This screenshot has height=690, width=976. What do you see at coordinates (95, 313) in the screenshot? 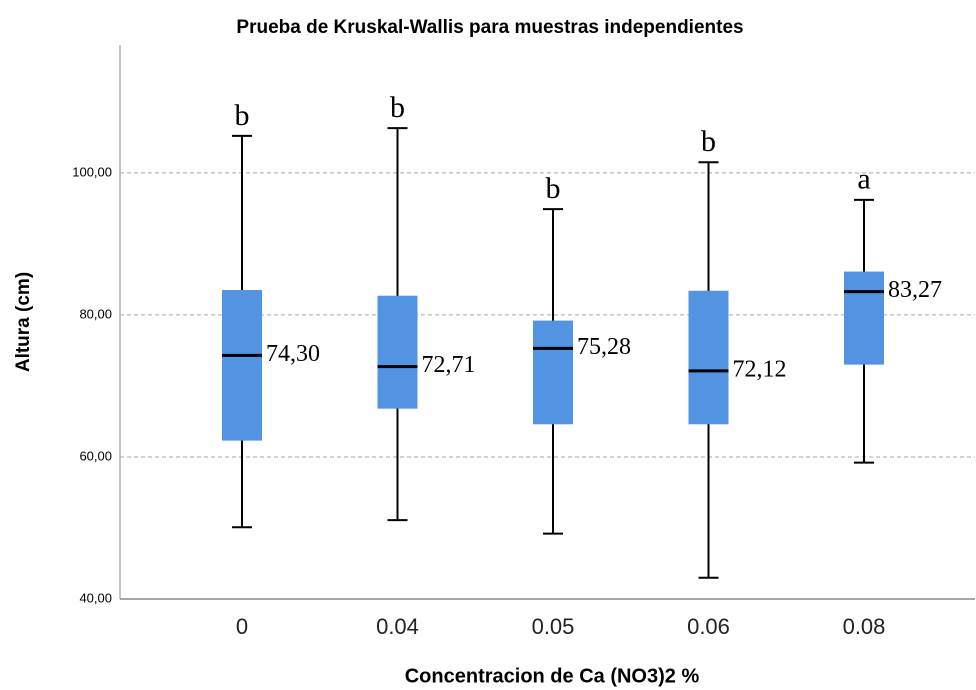
I see `y-tick-label: 80,00` at bounding box center [95, 313].